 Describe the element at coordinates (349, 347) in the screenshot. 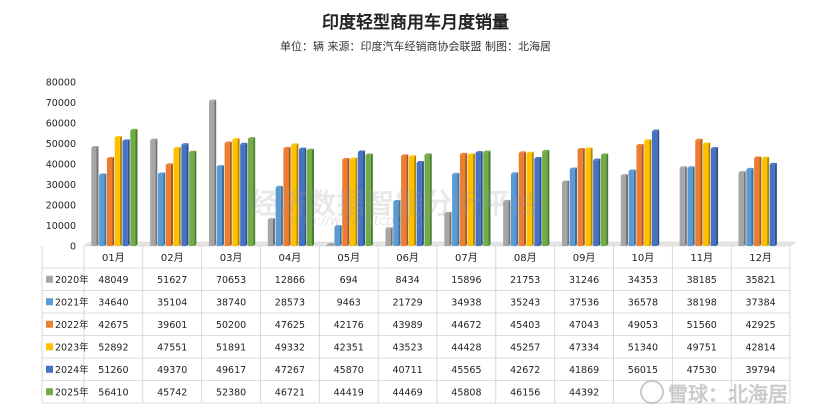

I see `data-label: 42351` at that location.